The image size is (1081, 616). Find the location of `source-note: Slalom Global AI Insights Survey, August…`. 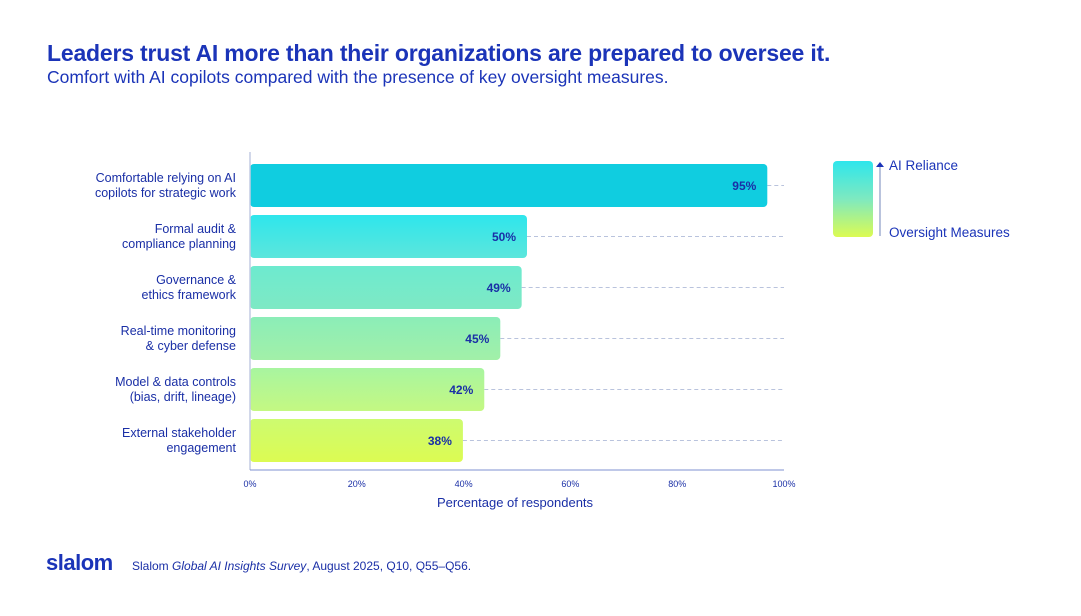

source-note: Slalom Global AI Insights Survey, August… is located at coordinates (301, 566).